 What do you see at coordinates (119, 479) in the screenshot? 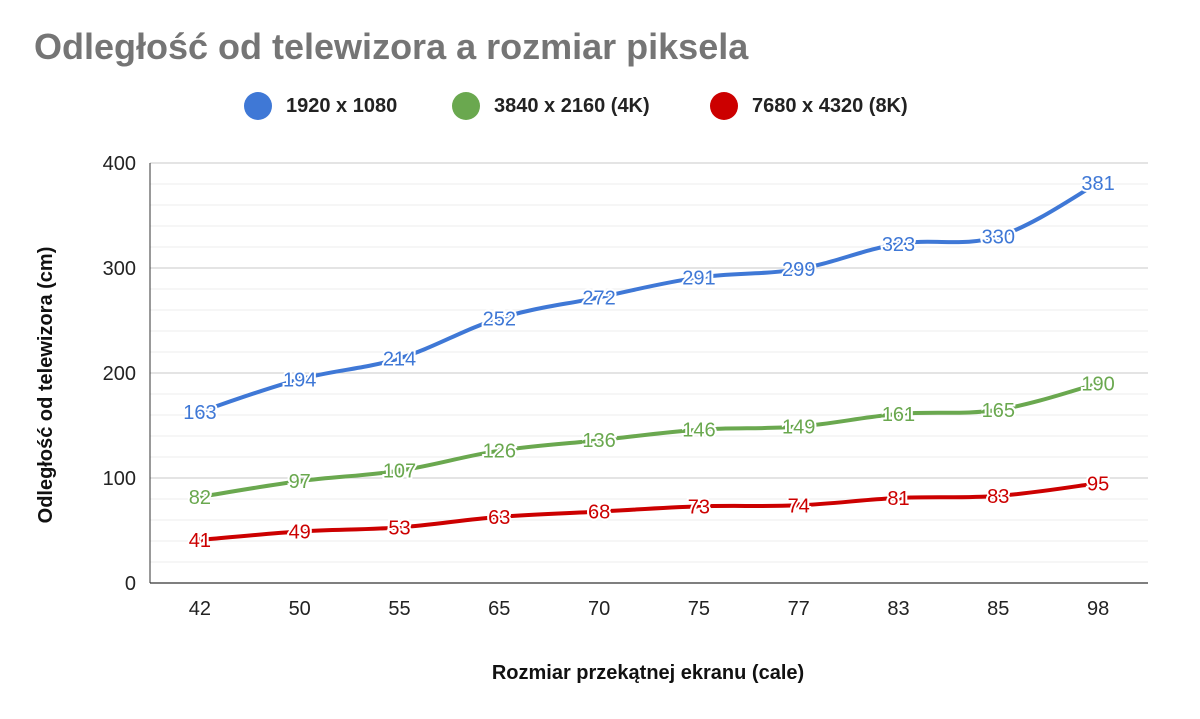
I see `y-tick-label: 100` at bounding box center [119, 479].